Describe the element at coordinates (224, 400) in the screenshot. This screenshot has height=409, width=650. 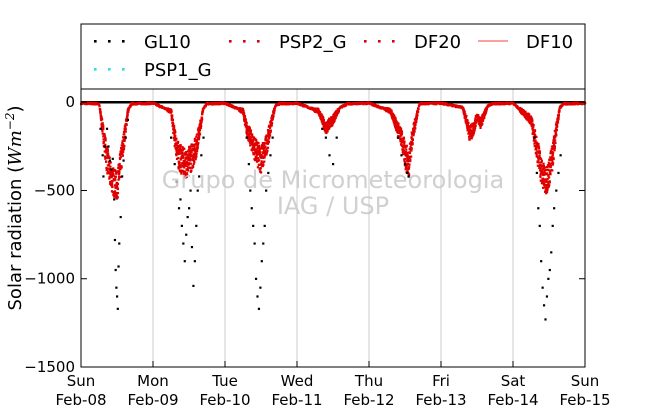
I see `x-tick-label-date: Feb-10` at that location.